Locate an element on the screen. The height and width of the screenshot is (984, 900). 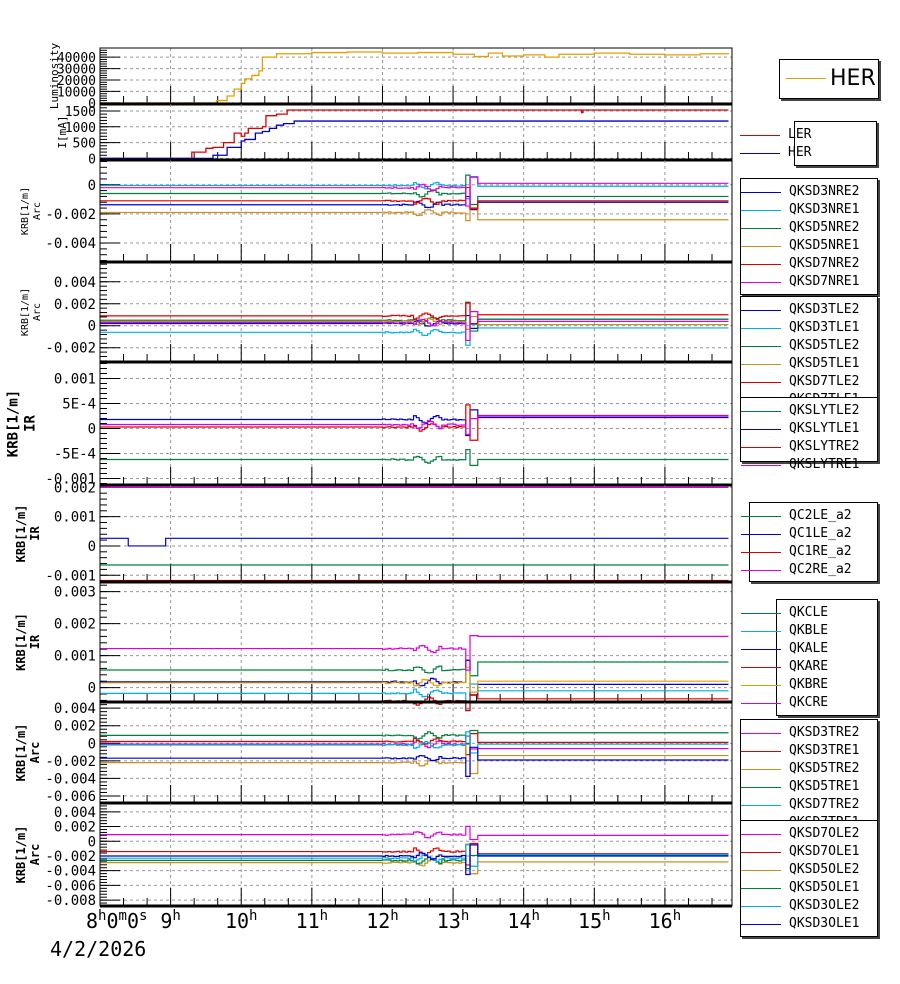
legend-item: QKSD3TLE1 is located at coordinates (809, 328).